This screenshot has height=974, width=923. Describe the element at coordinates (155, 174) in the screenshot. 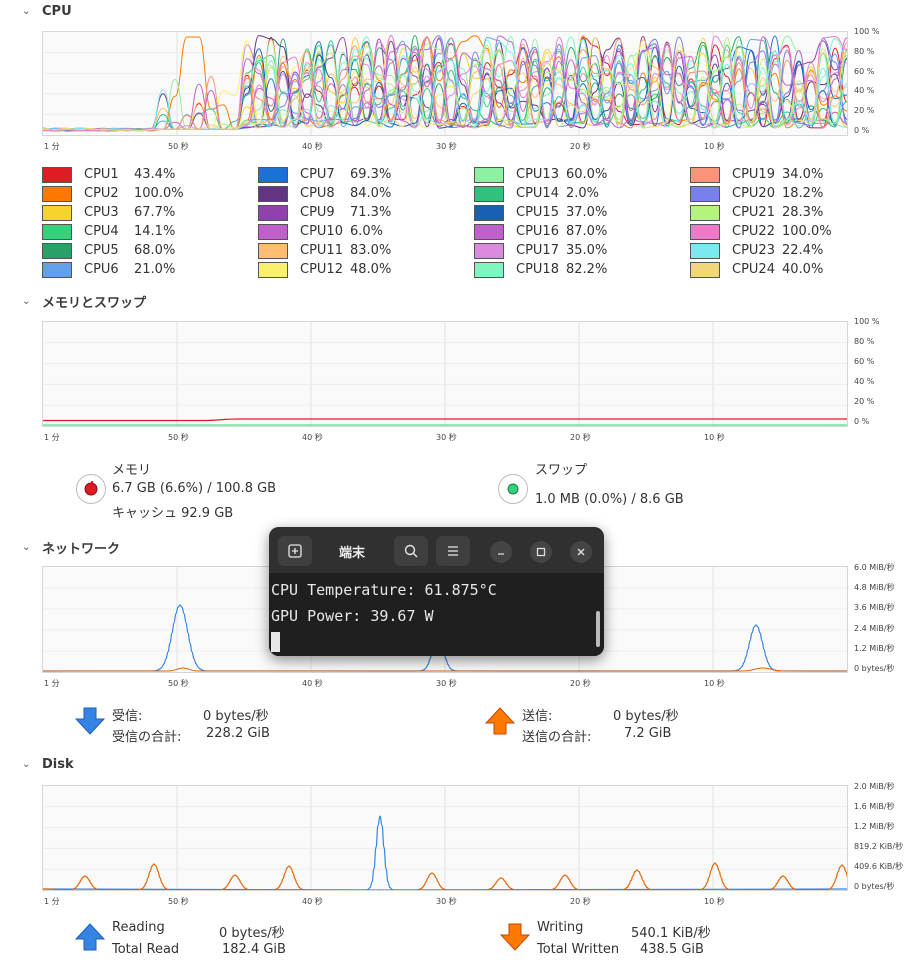

I see `cpu-legend-value: 43.4%` at that location.